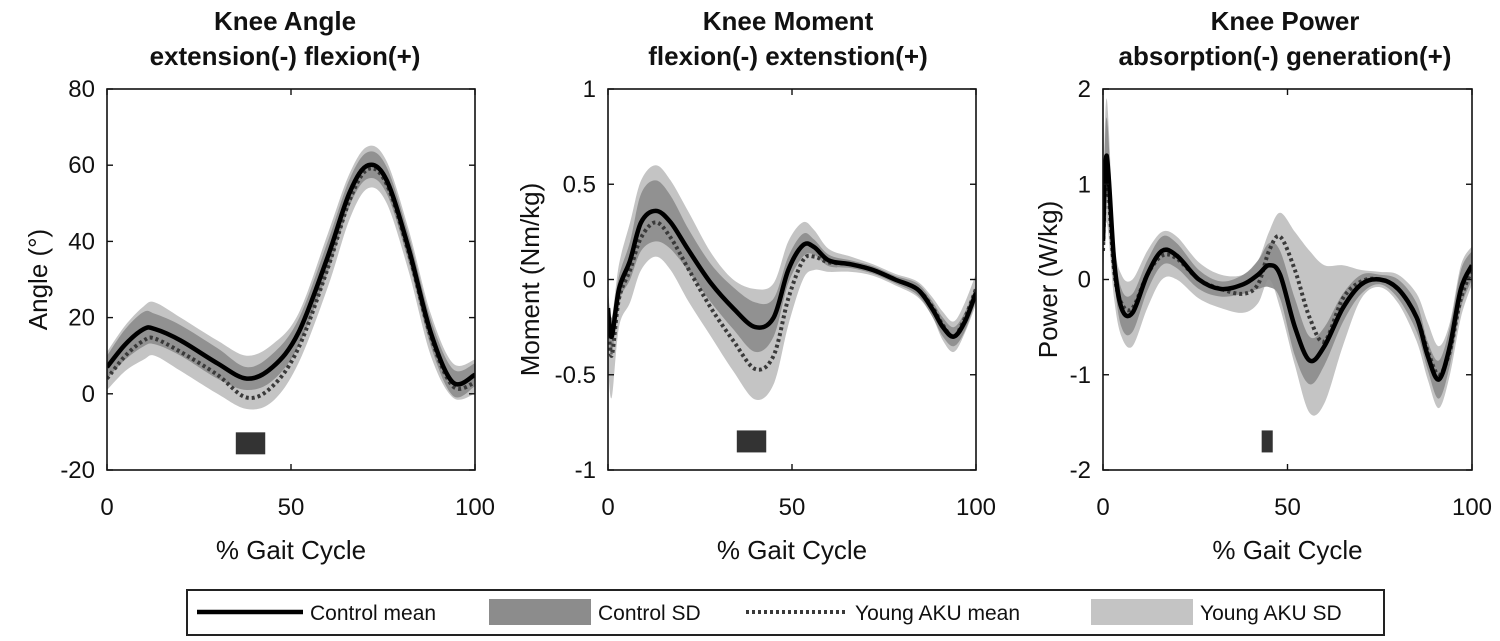 The image size is (1500, 641). What do you see at coordinates (1080, 470) in the screenshot?
I see `y-tick-label: -2` at bounding box center [1080, 470].